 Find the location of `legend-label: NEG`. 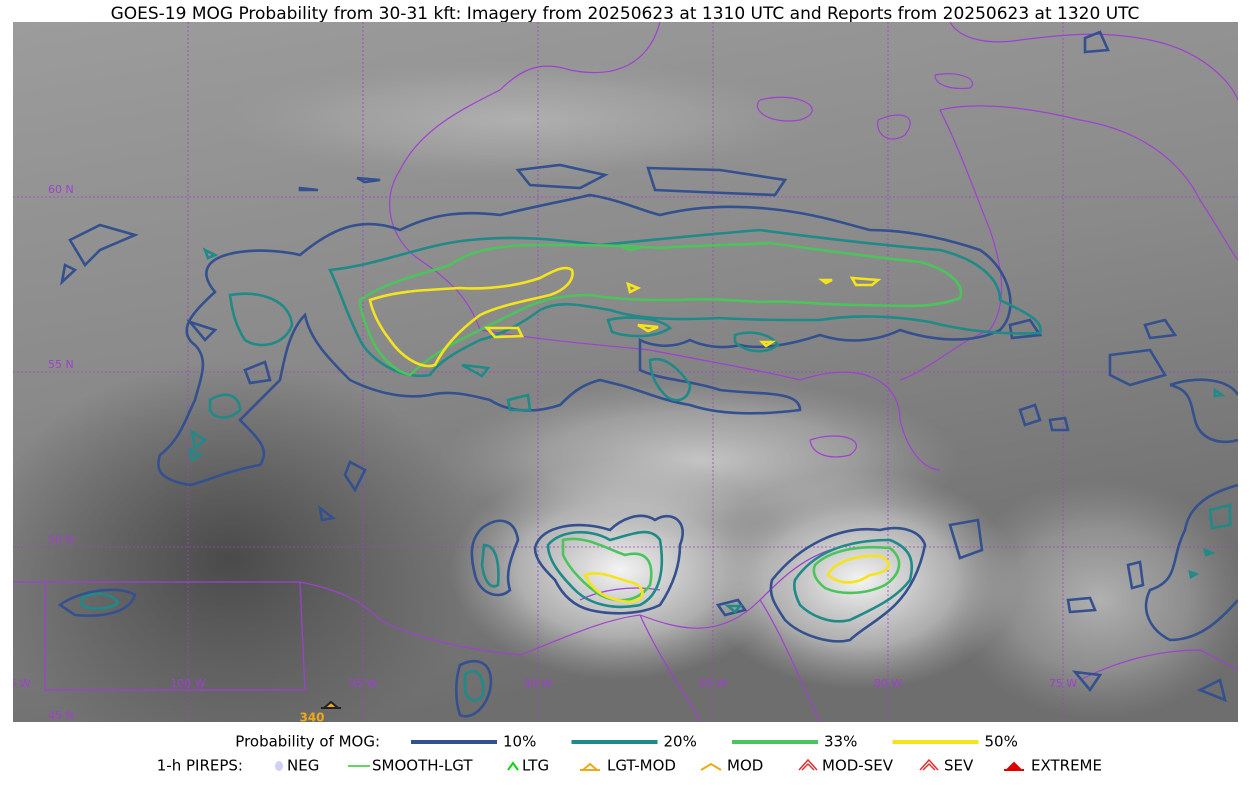

legend-label: NEG is located at coordinates (303, 766).